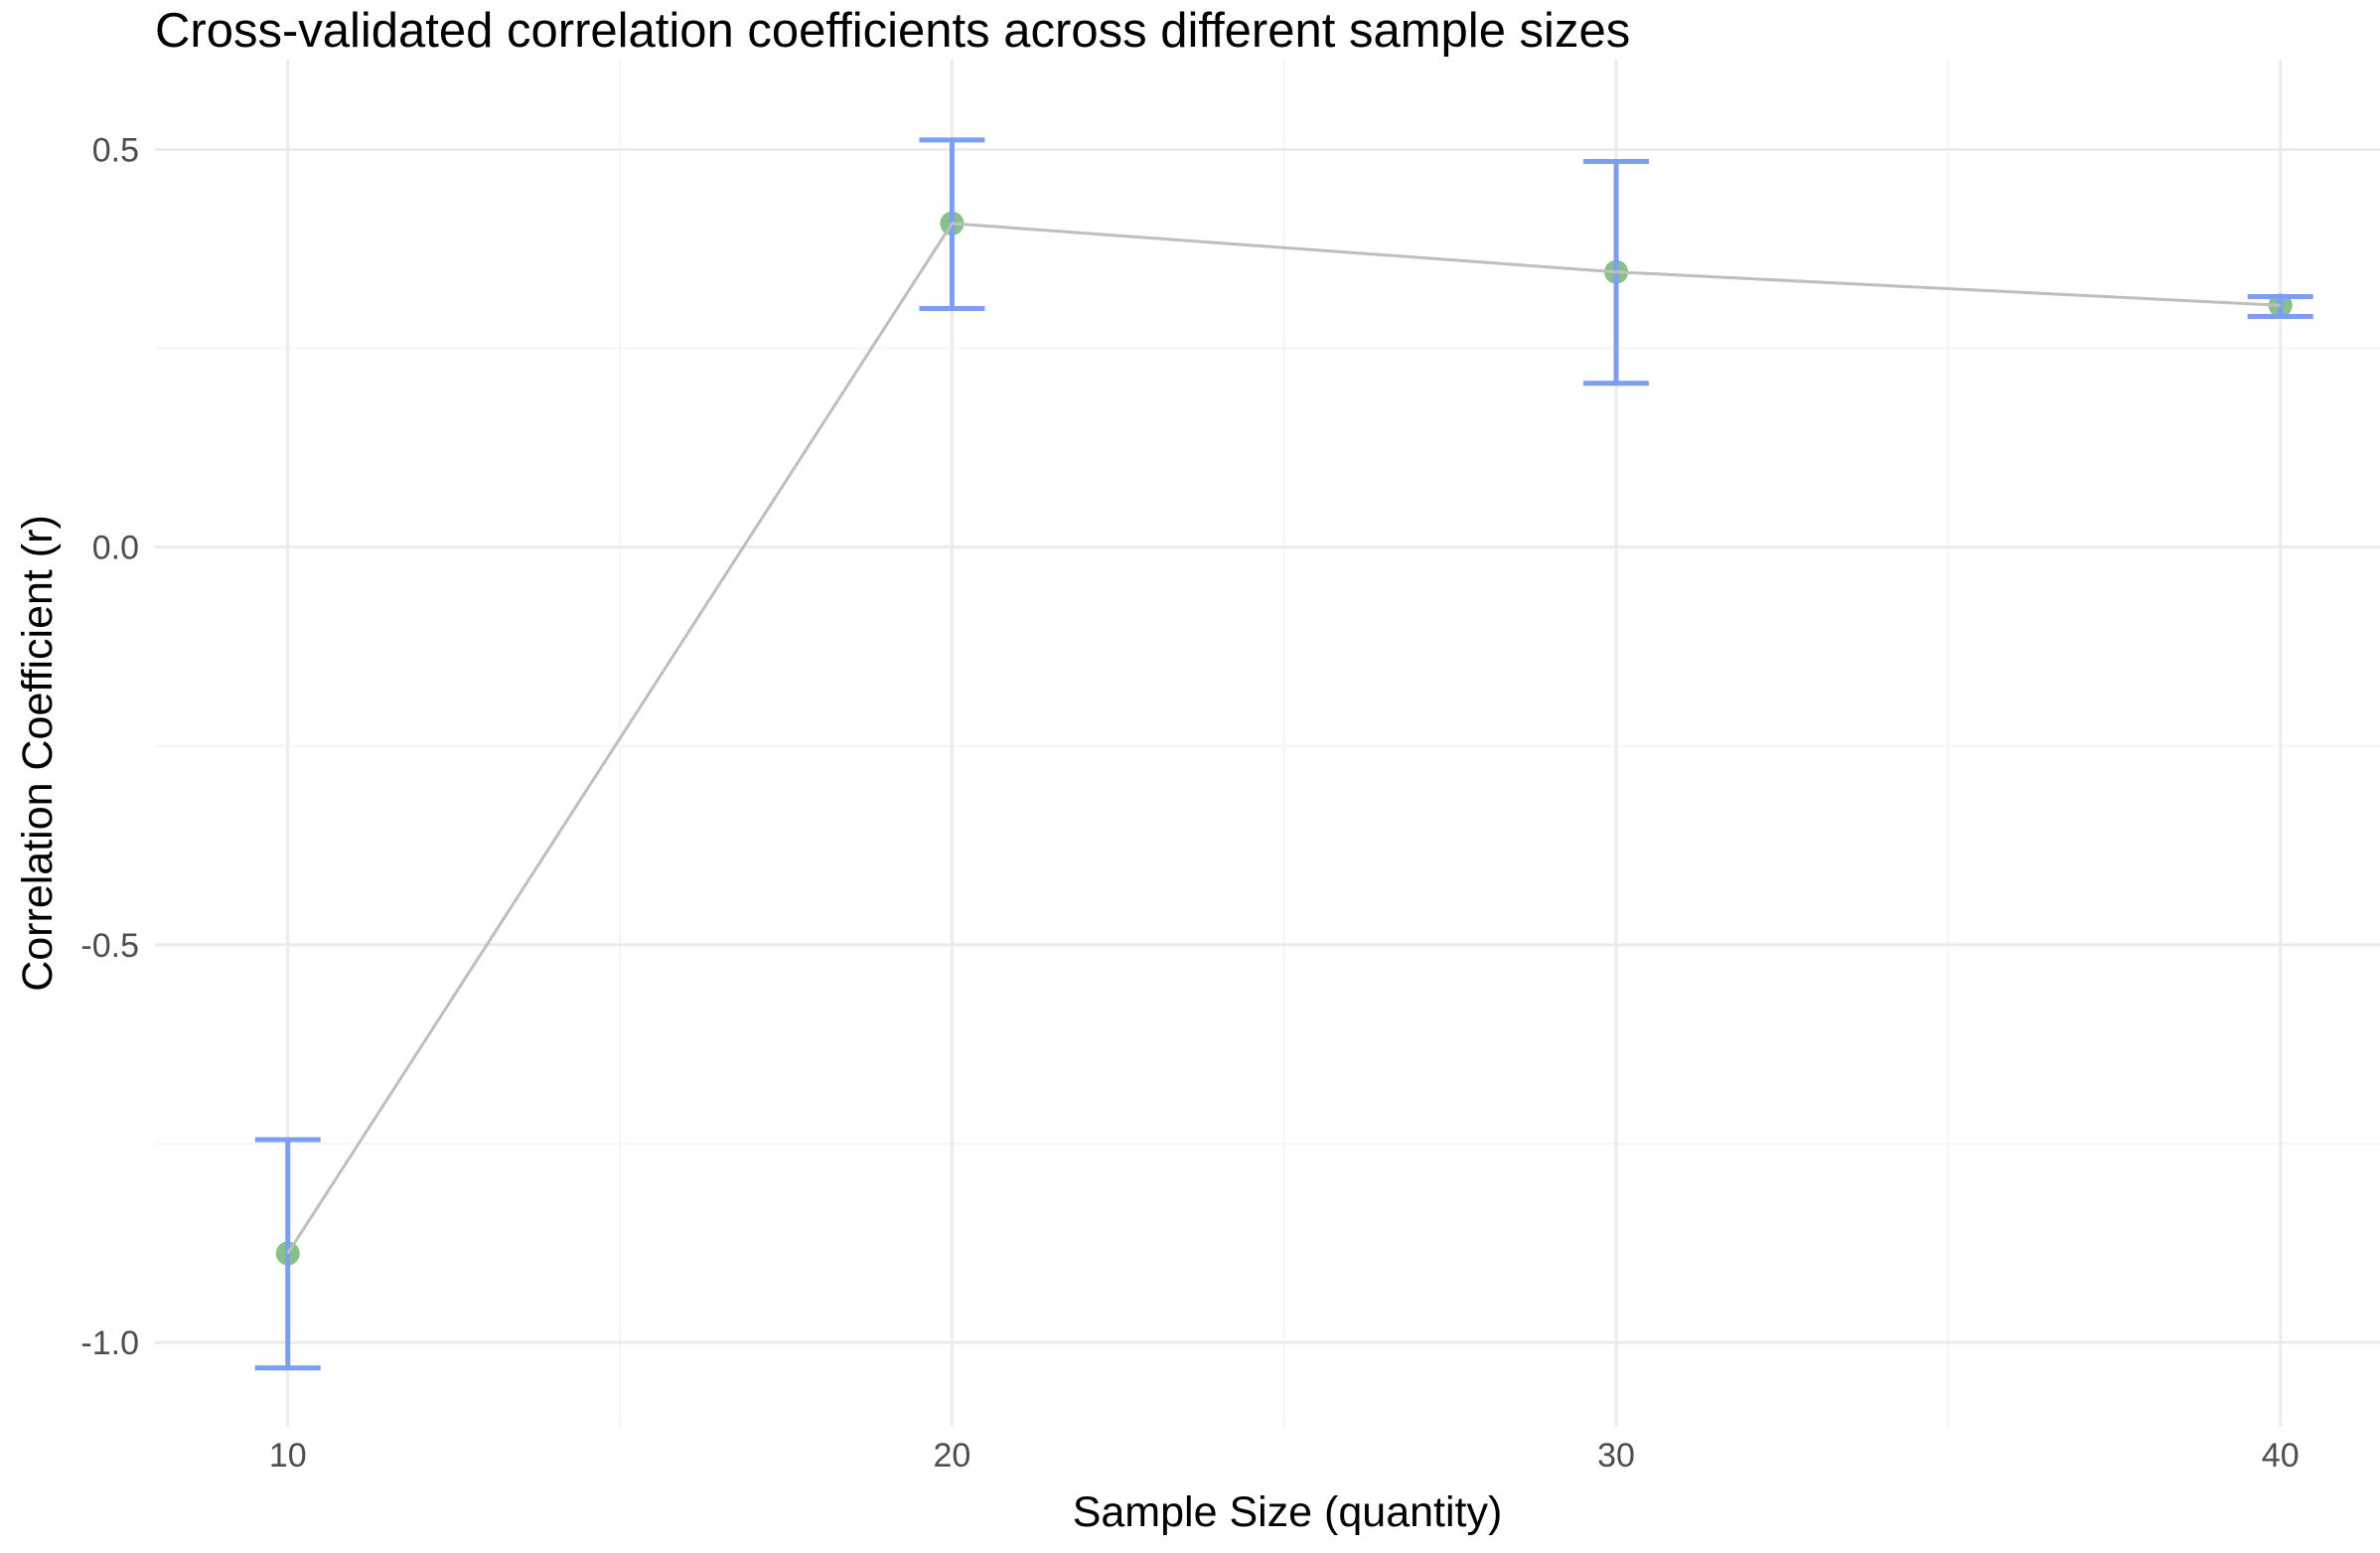 The image size is (2380, 1553). I want to click on y-tick-label: 0.5, so click(116, 150).